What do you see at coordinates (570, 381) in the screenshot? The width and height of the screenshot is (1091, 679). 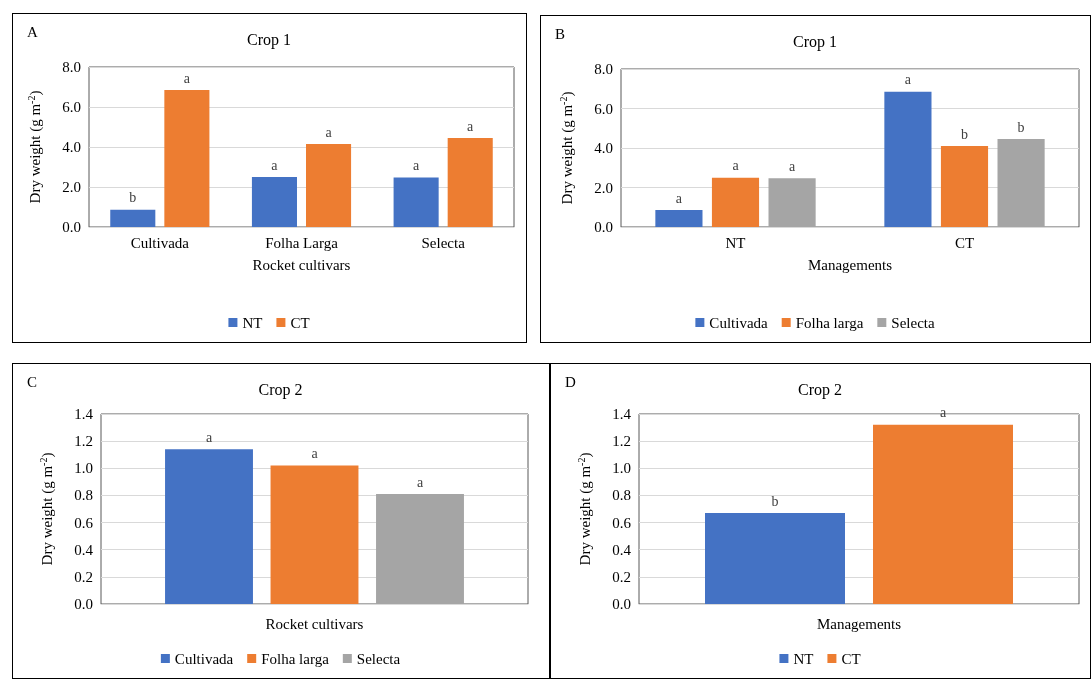 I see `text: D` at bounding box center [570, 381].